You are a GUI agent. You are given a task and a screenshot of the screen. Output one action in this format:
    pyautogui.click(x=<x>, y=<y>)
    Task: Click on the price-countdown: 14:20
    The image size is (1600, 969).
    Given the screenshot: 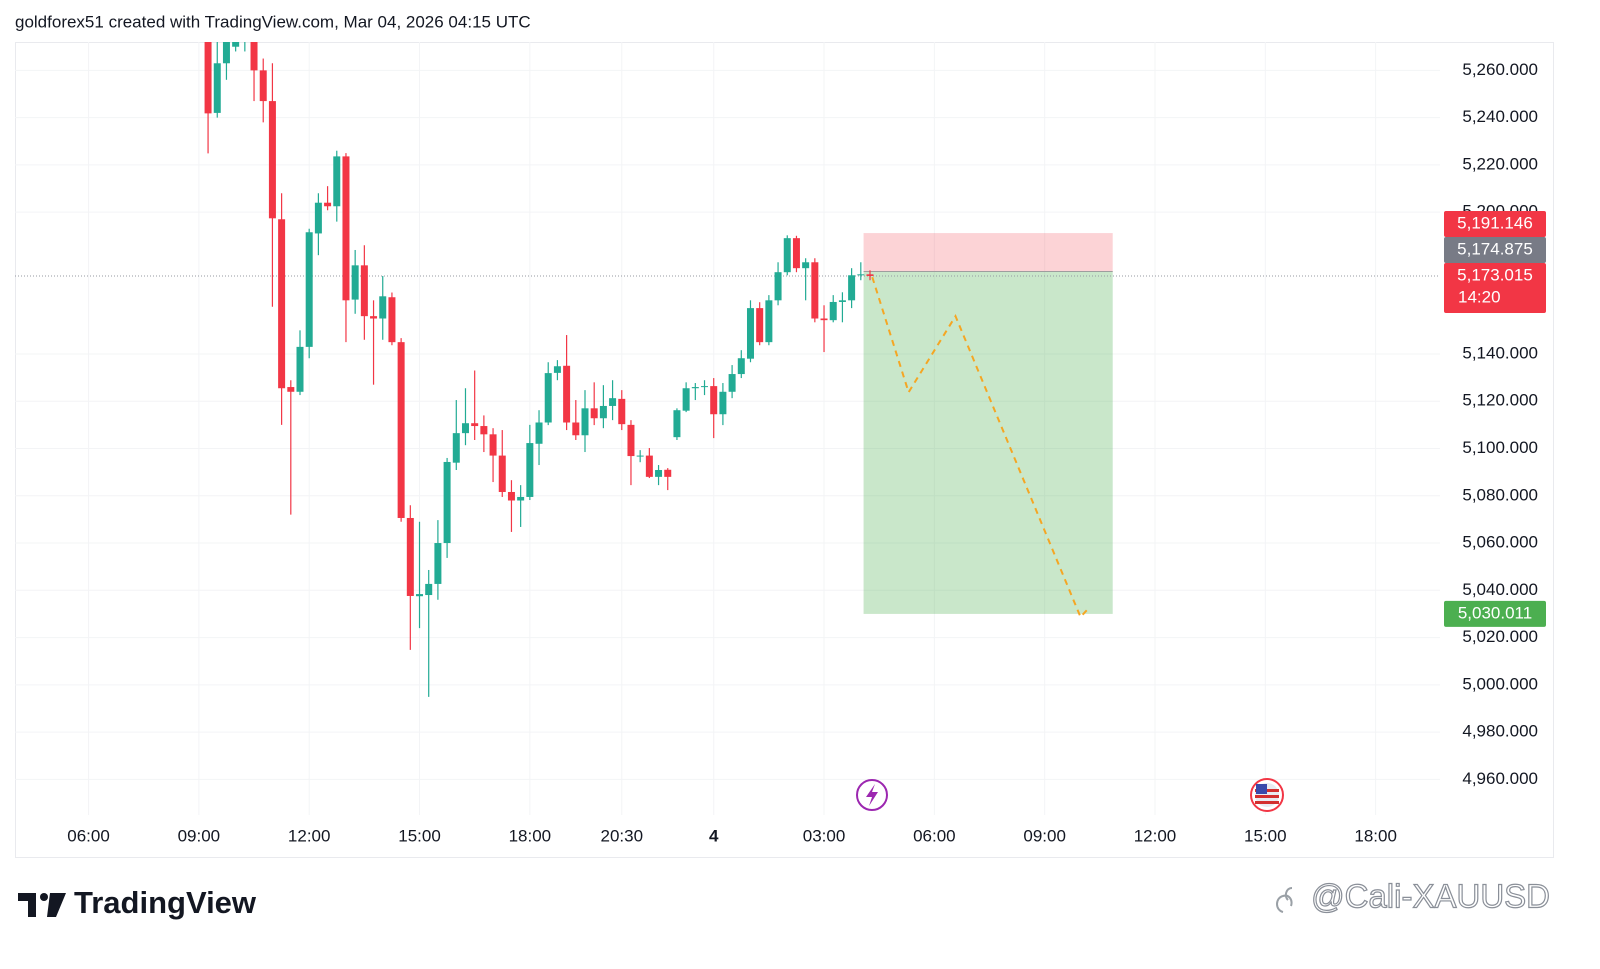 What is the action you would take?
    pyautogui.click(x=1479, y=296)
    